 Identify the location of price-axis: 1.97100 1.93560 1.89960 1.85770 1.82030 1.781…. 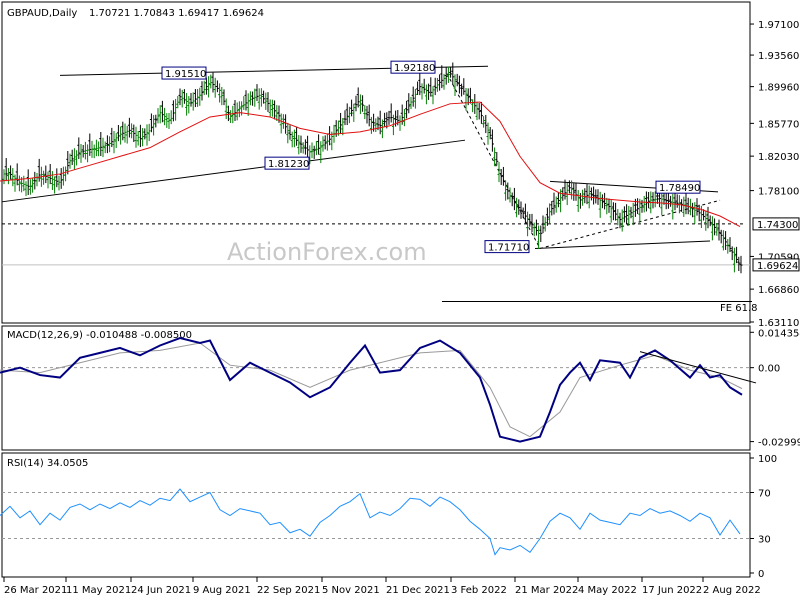
(775, 174).